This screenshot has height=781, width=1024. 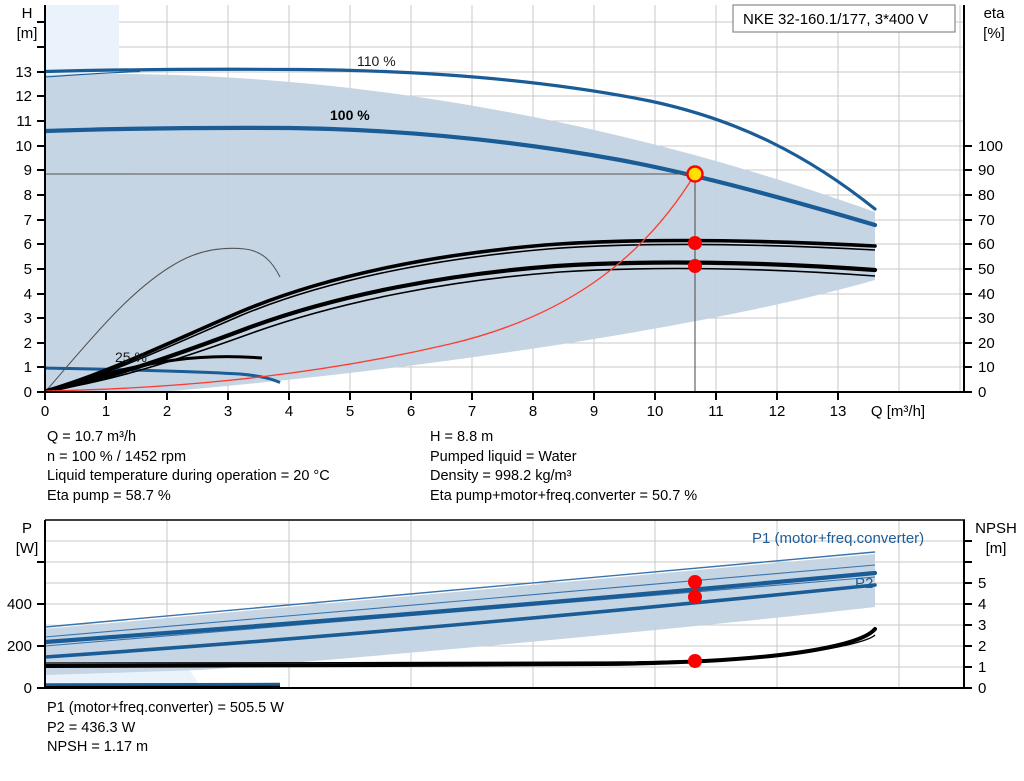 I want to click on marker-p2, so click(x=695, y=597).